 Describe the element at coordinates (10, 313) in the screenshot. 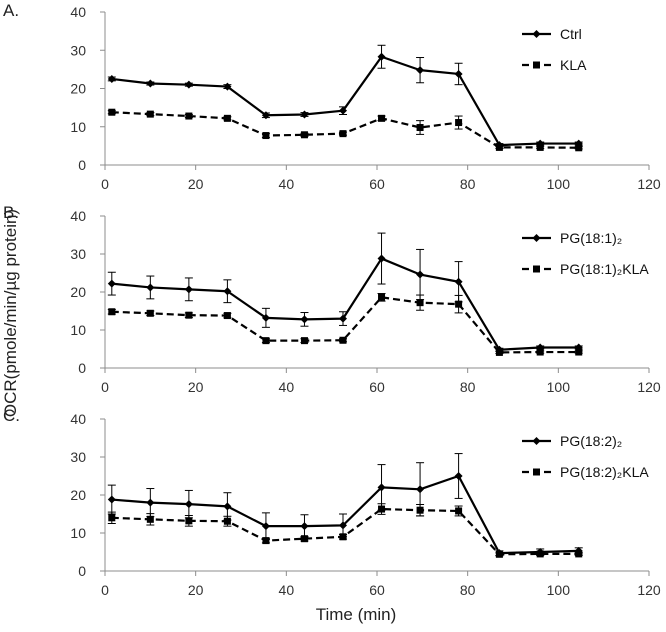

I see `y-axis-title: OCR(pmole/min/µg protein)` at that location.